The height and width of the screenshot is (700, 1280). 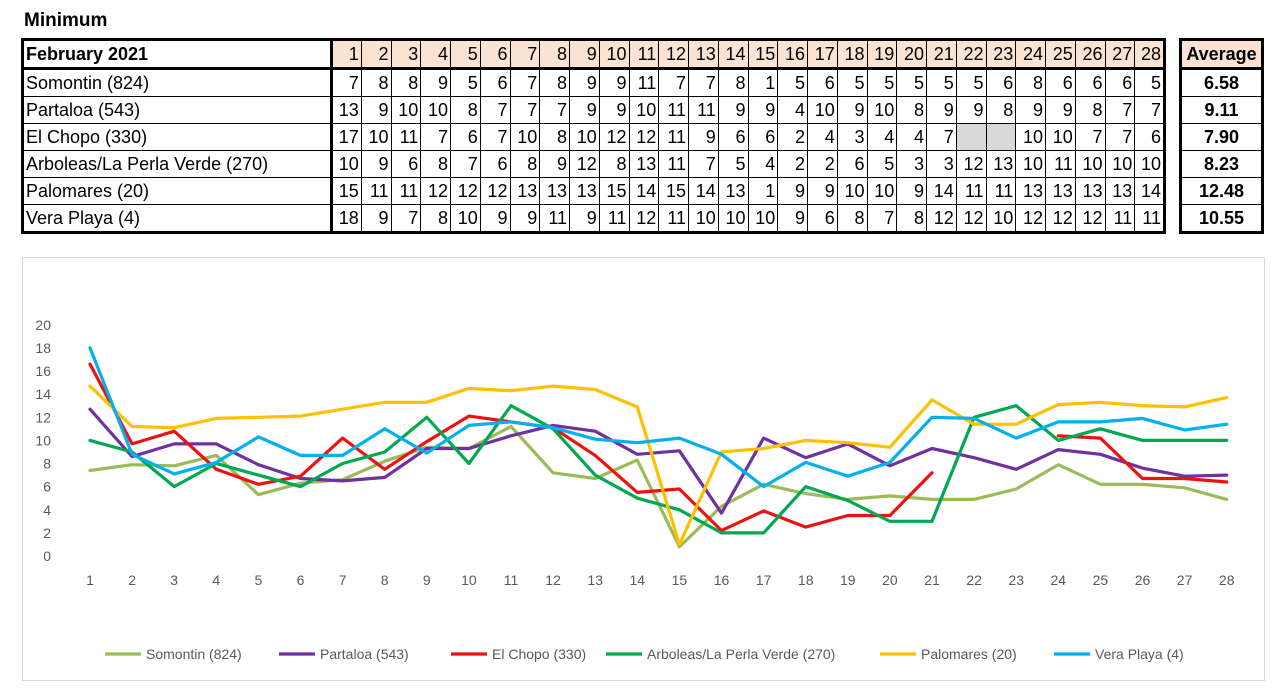 What do you see at coordinates (763, 54) in the screenshot?
I see `day-header-15: 15` at bounding box center [763, 54].